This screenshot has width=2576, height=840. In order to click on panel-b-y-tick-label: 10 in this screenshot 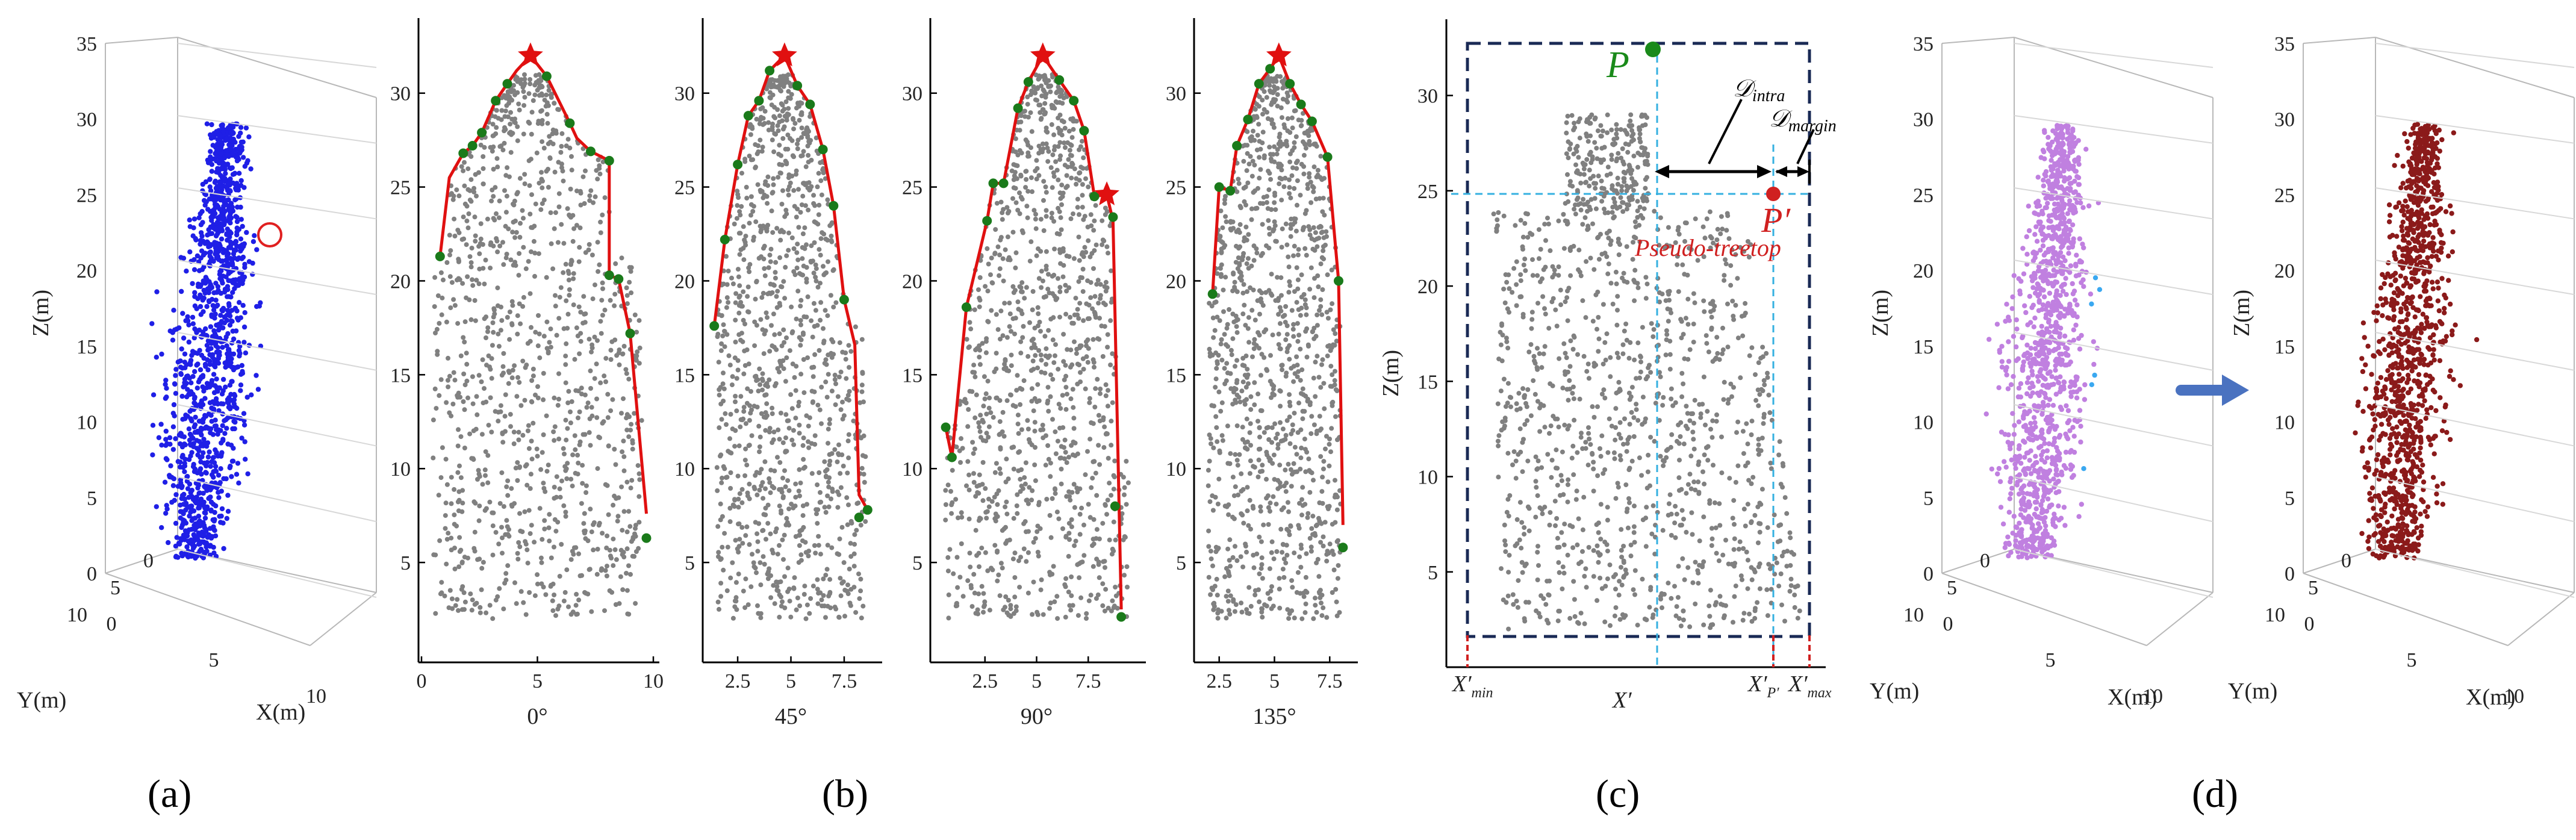, I will do `click(400, 470)`.